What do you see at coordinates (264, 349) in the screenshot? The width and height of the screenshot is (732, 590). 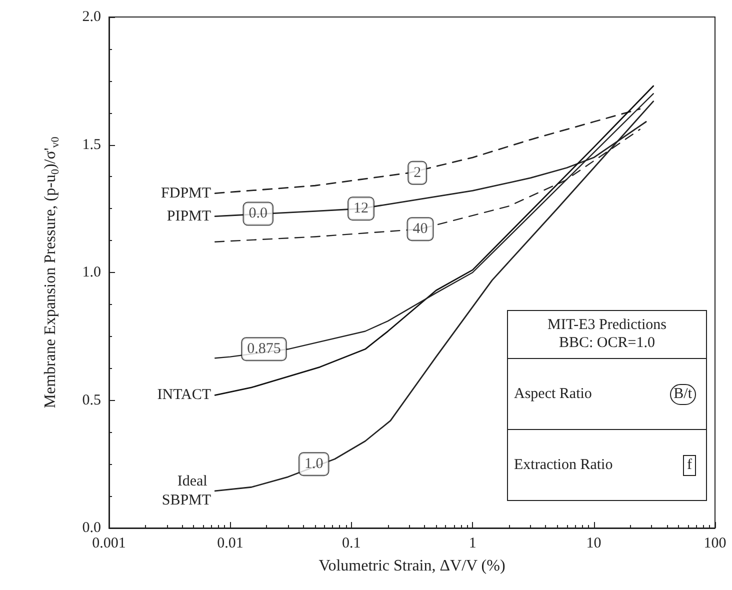 I see `annotation: 0.875` at bounding box center [264, 349].